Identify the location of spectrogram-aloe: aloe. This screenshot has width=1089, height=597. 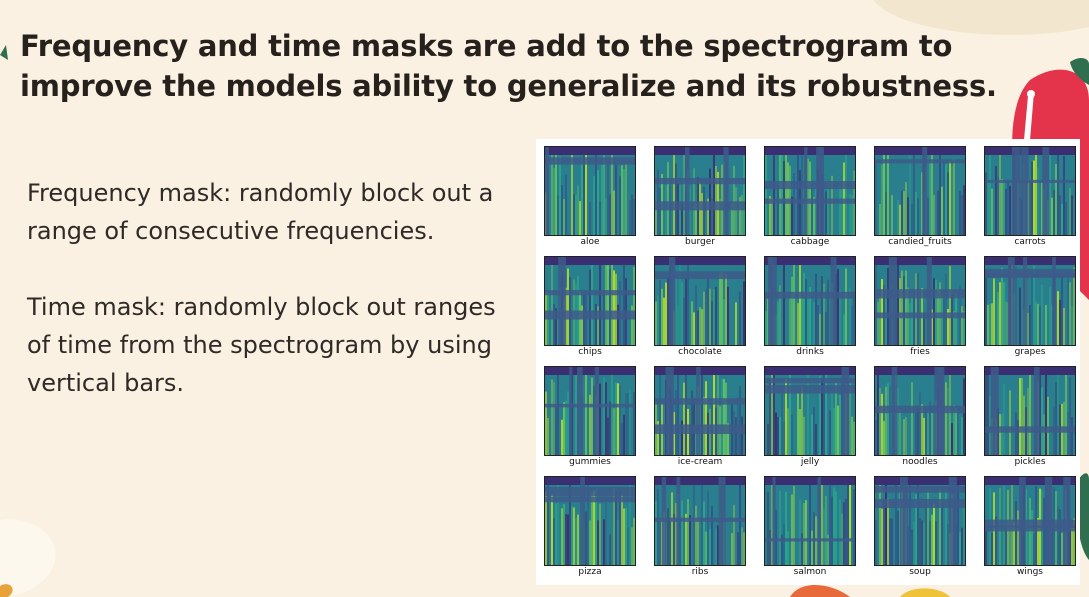
(590, 197).